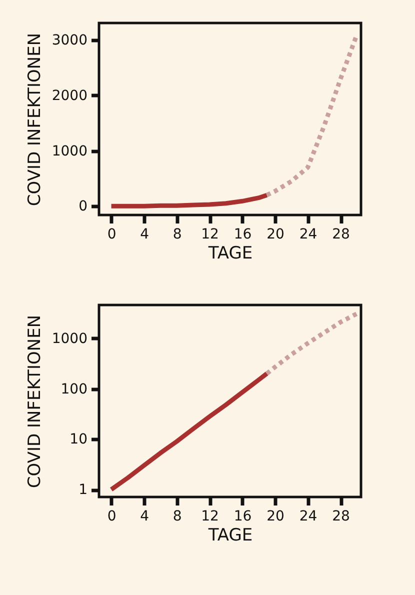  Describe the element at coordinates (70, 40) in the screenshot. I see `y-tick-label: 3000` at that location.